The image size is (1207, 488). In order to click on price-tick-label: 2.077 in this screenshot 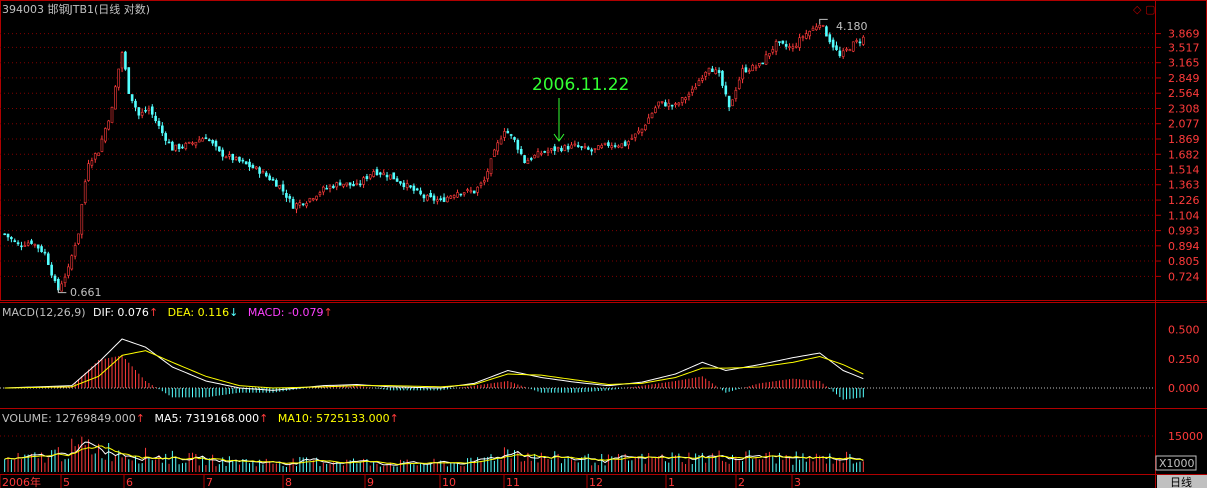, I will do `click(1184, 124)`.